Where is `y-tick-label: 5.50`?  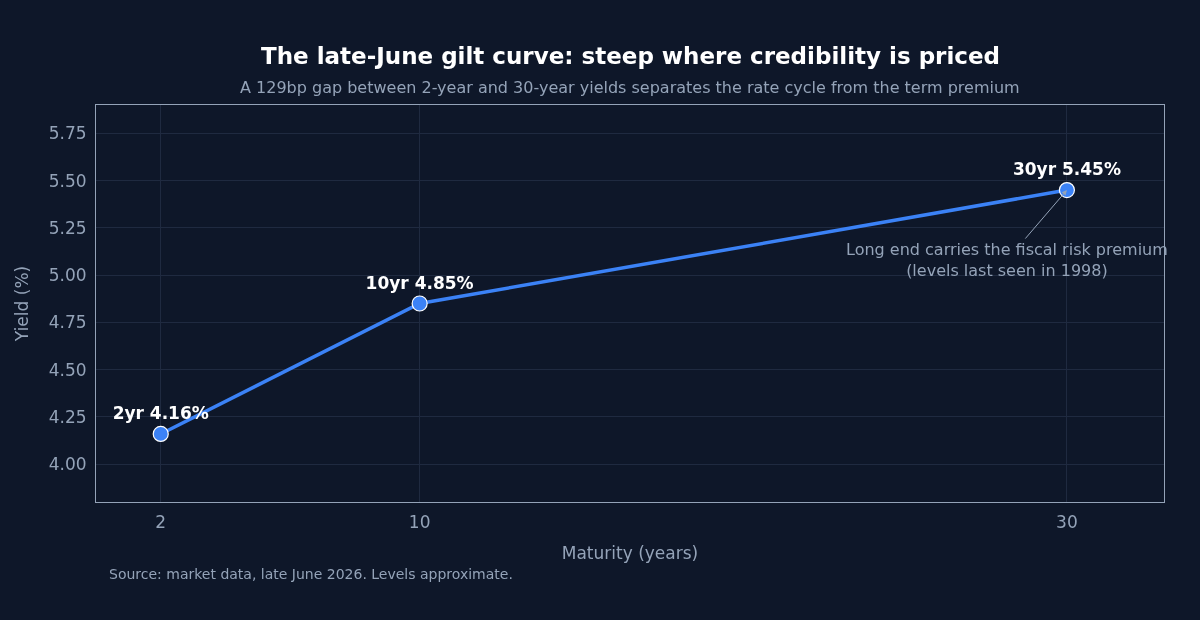 y-tick-label: 5.50 is located at coordinates (67, 180).